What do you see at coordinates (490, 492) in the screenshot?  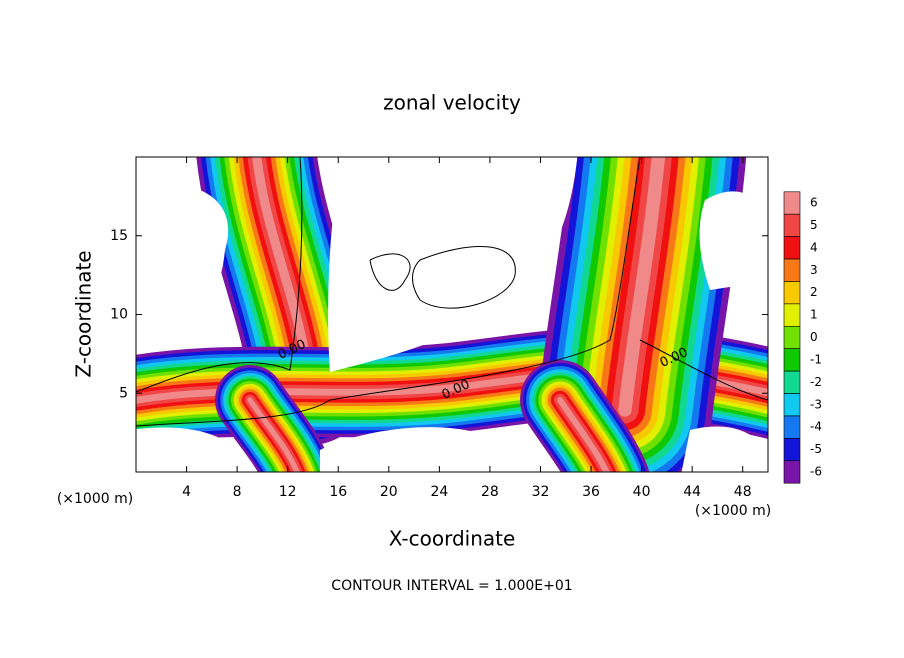 I see `x-tick-label: 28` at bounding box center [490, 492].